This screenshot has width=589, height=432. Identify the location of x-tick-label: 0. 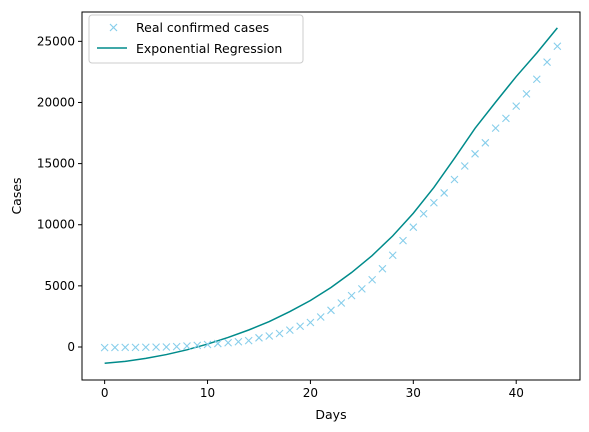
(105, 393).